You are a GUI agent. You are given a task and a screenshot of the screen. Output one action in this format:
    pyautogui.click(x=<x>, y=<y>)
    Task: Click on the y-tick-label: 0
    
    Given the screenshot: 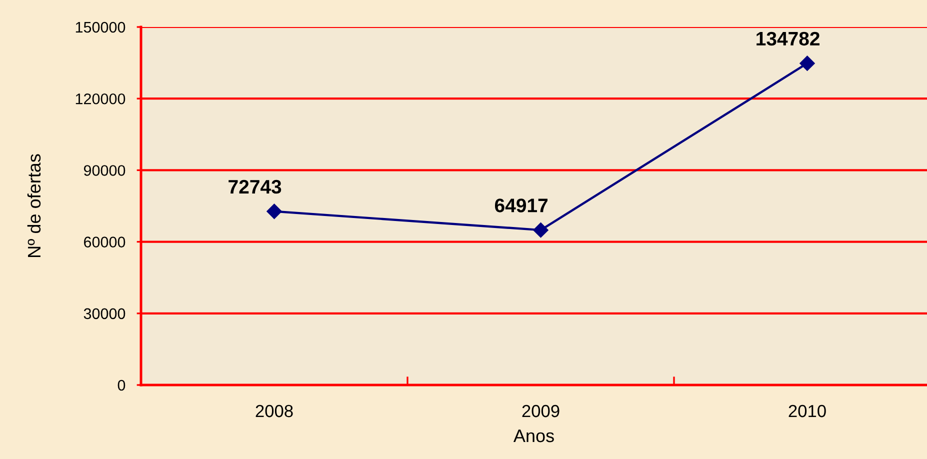 What is the action you would take?
    pyautogui.click(x=122, y=385)
    